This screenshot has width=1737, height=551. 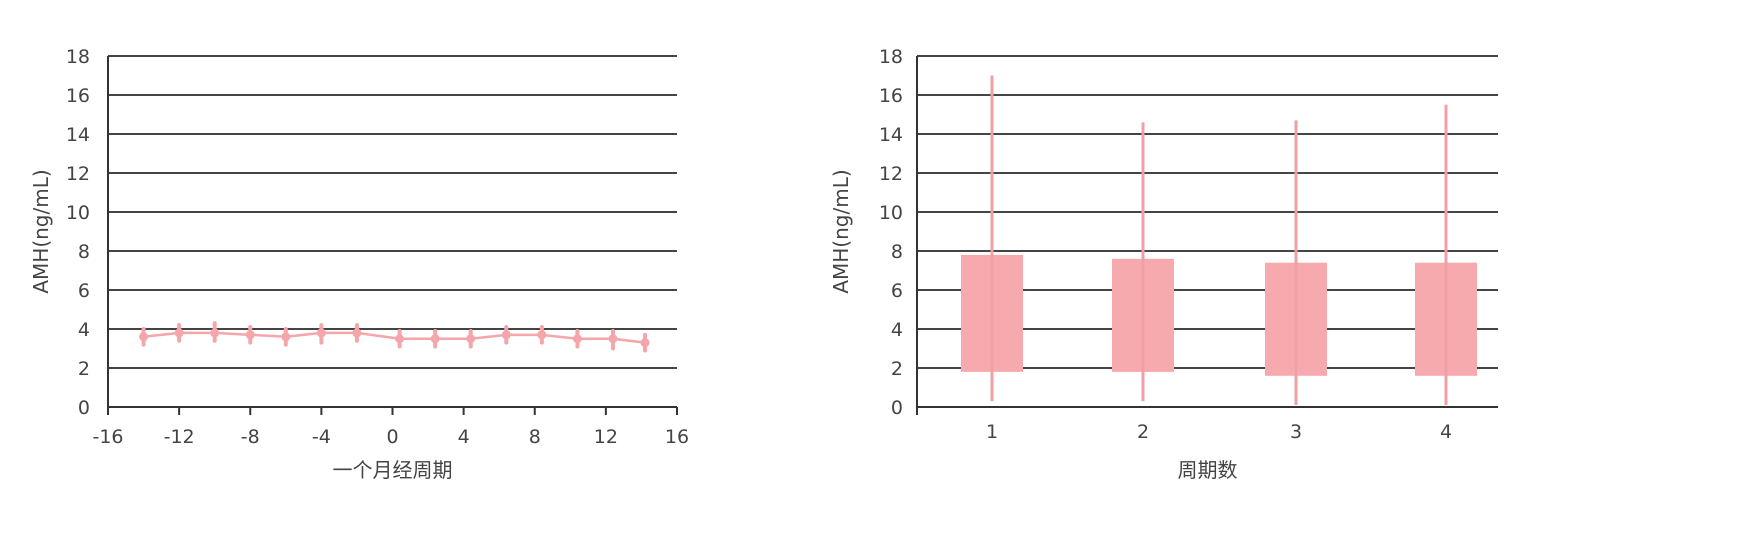 What do you see at coordinates (107, 437) in the screenshot?
I see `x-tick-label: -16` at bounding box center [107, 437].